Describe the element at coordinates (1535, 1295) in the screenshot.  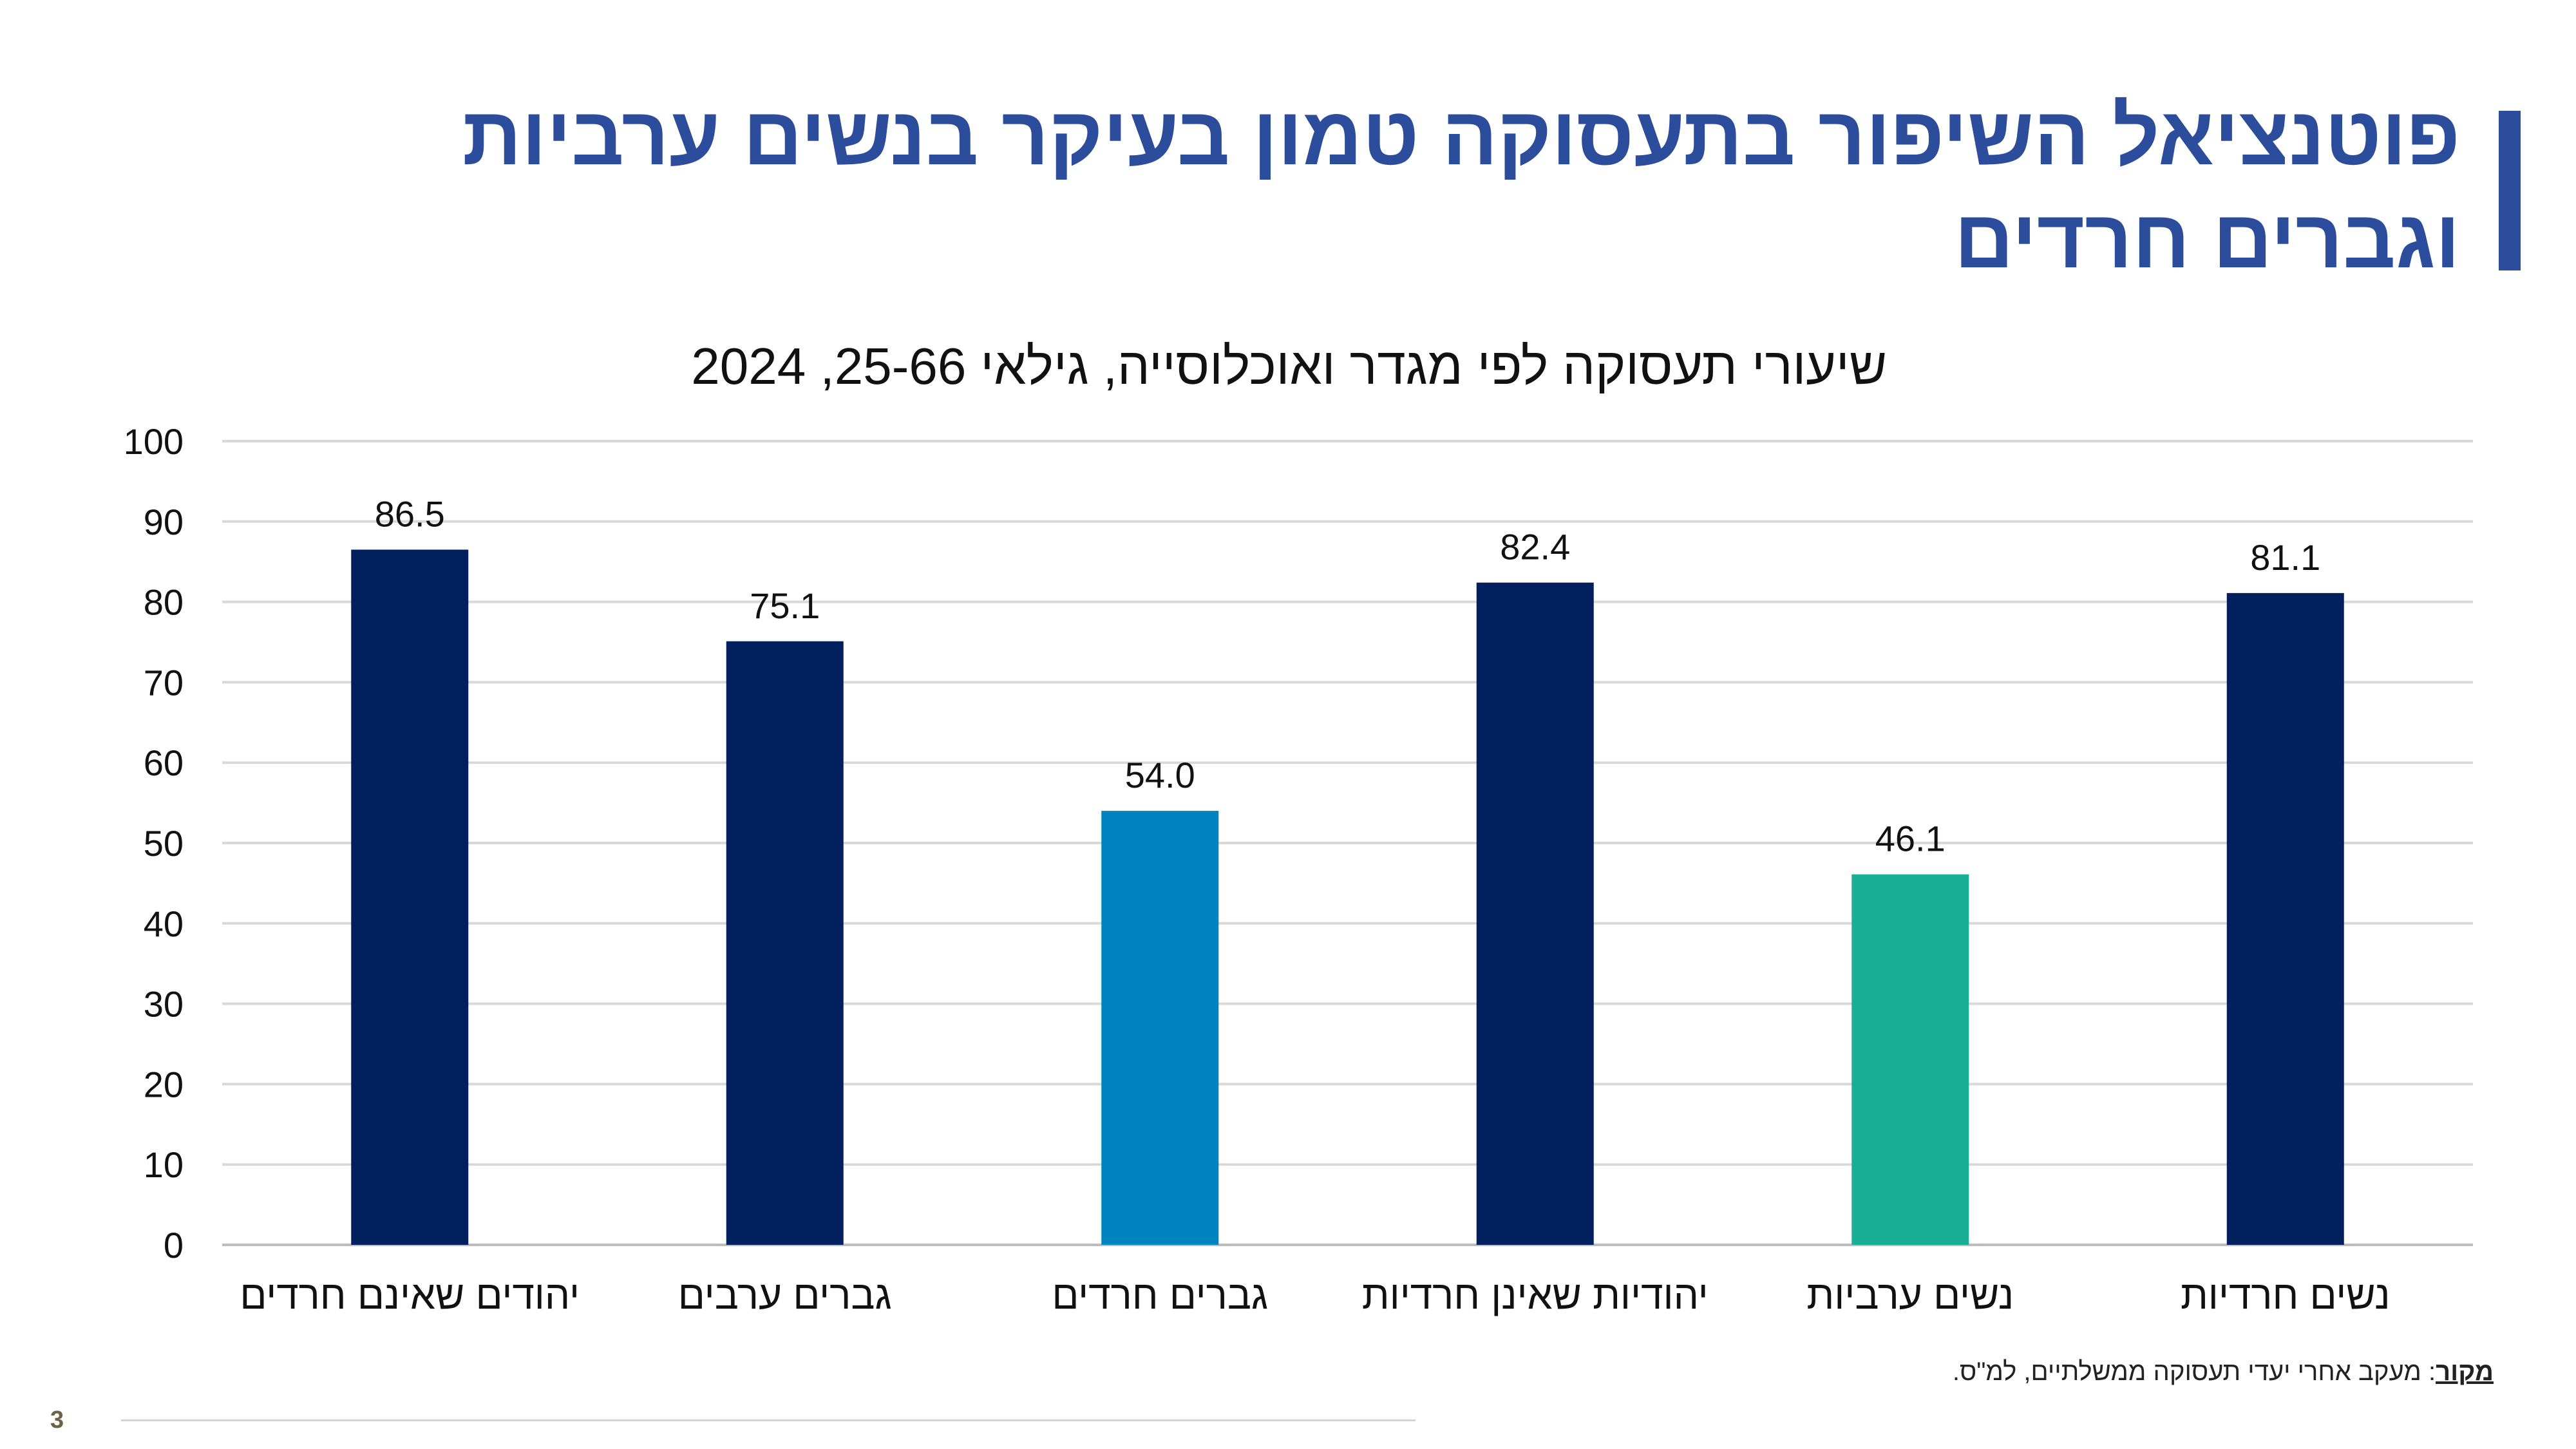
I see `category-label: יהודיות שאינן חרדיות` at that location.